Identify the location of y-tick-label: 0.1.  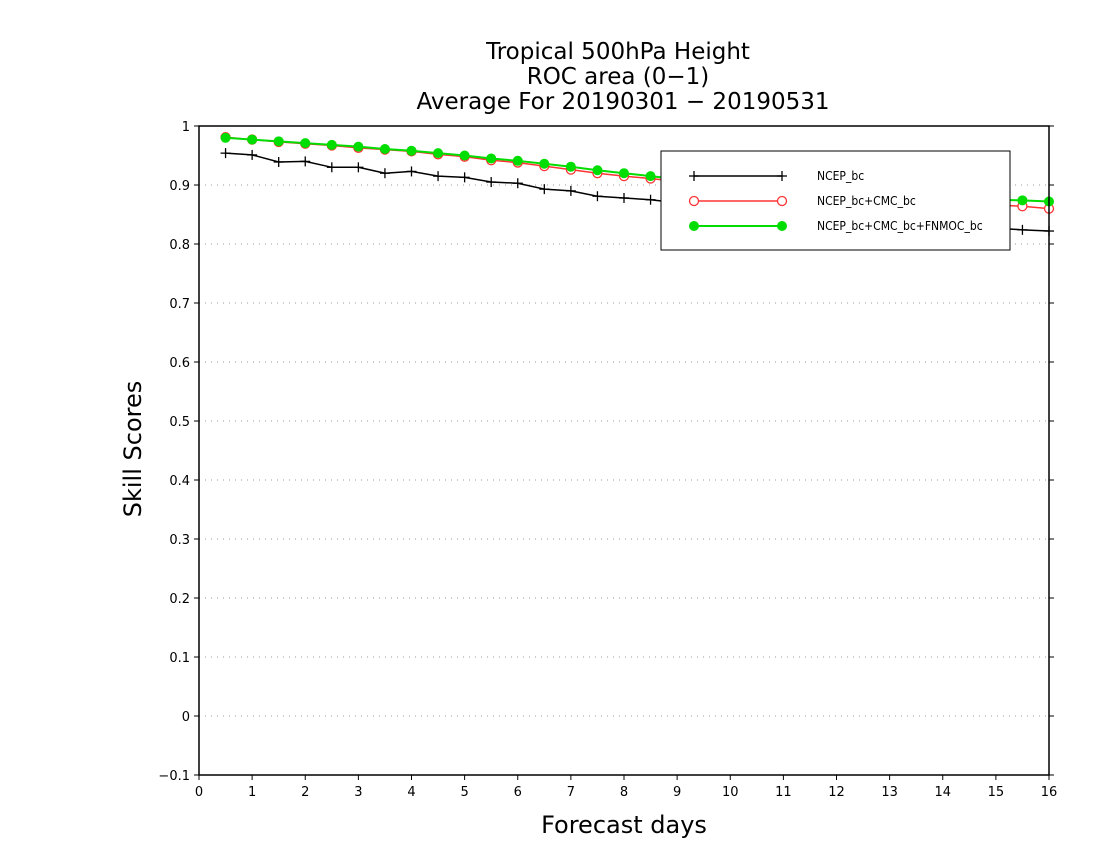
(179, 658).